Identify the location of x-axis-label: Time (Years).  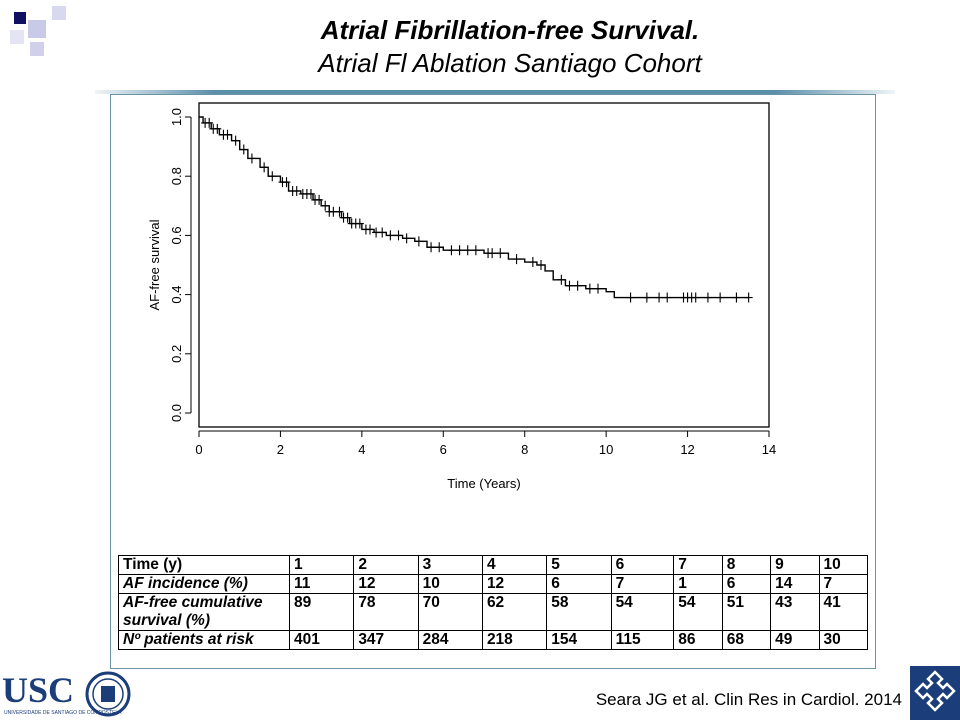
(483, 483).